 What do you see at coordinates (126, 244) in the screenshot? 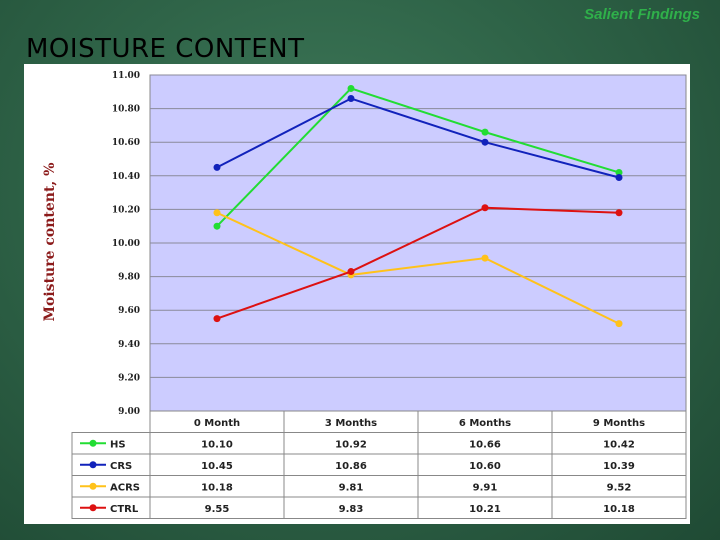
I see `y-tick-label: 10.00` at bounding box center [126, 244].